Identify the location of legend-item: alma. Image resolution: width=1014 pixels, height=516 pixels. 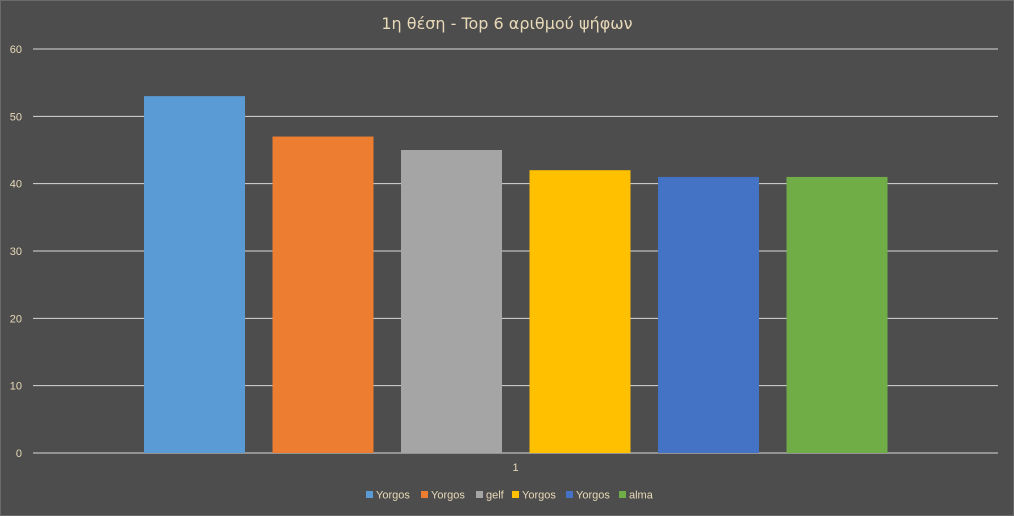
(636, 496).